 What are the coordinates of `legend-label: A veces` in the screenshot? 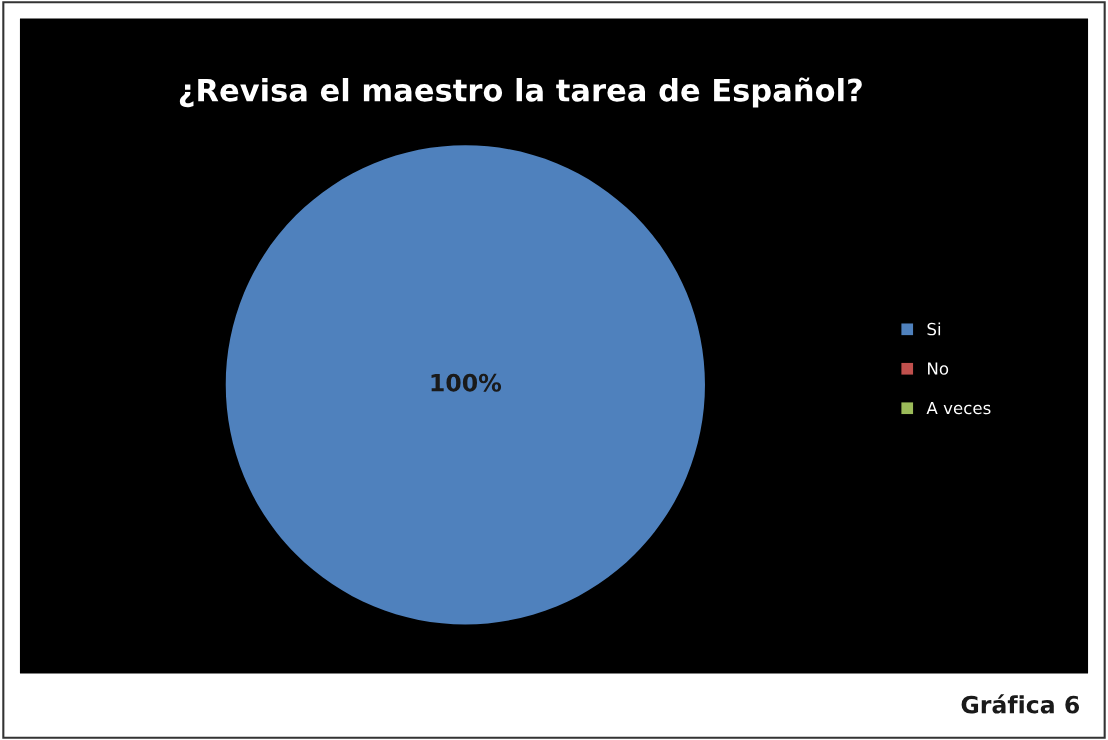 It's located at (958, 408).